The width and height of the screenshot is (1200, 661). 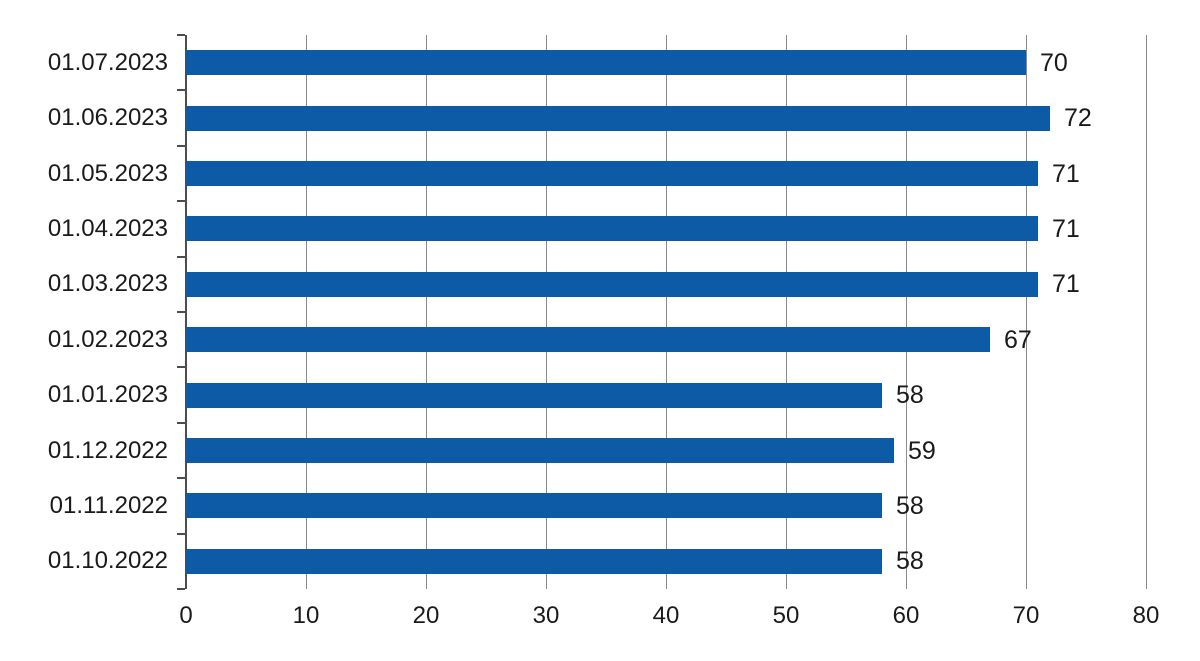 I want to click on x-tick-label: 10, so click(x=306, y=615).